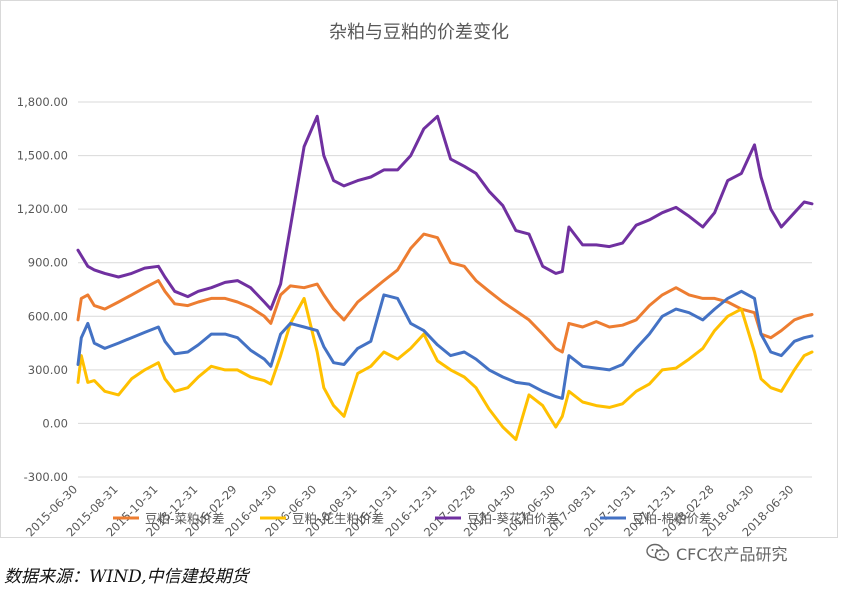  What do you see at coordinates (419, 32) in the screenshot?
I see `chart-title: 杂粕与豆粕的价差变化` at bounding box center [419, 32].